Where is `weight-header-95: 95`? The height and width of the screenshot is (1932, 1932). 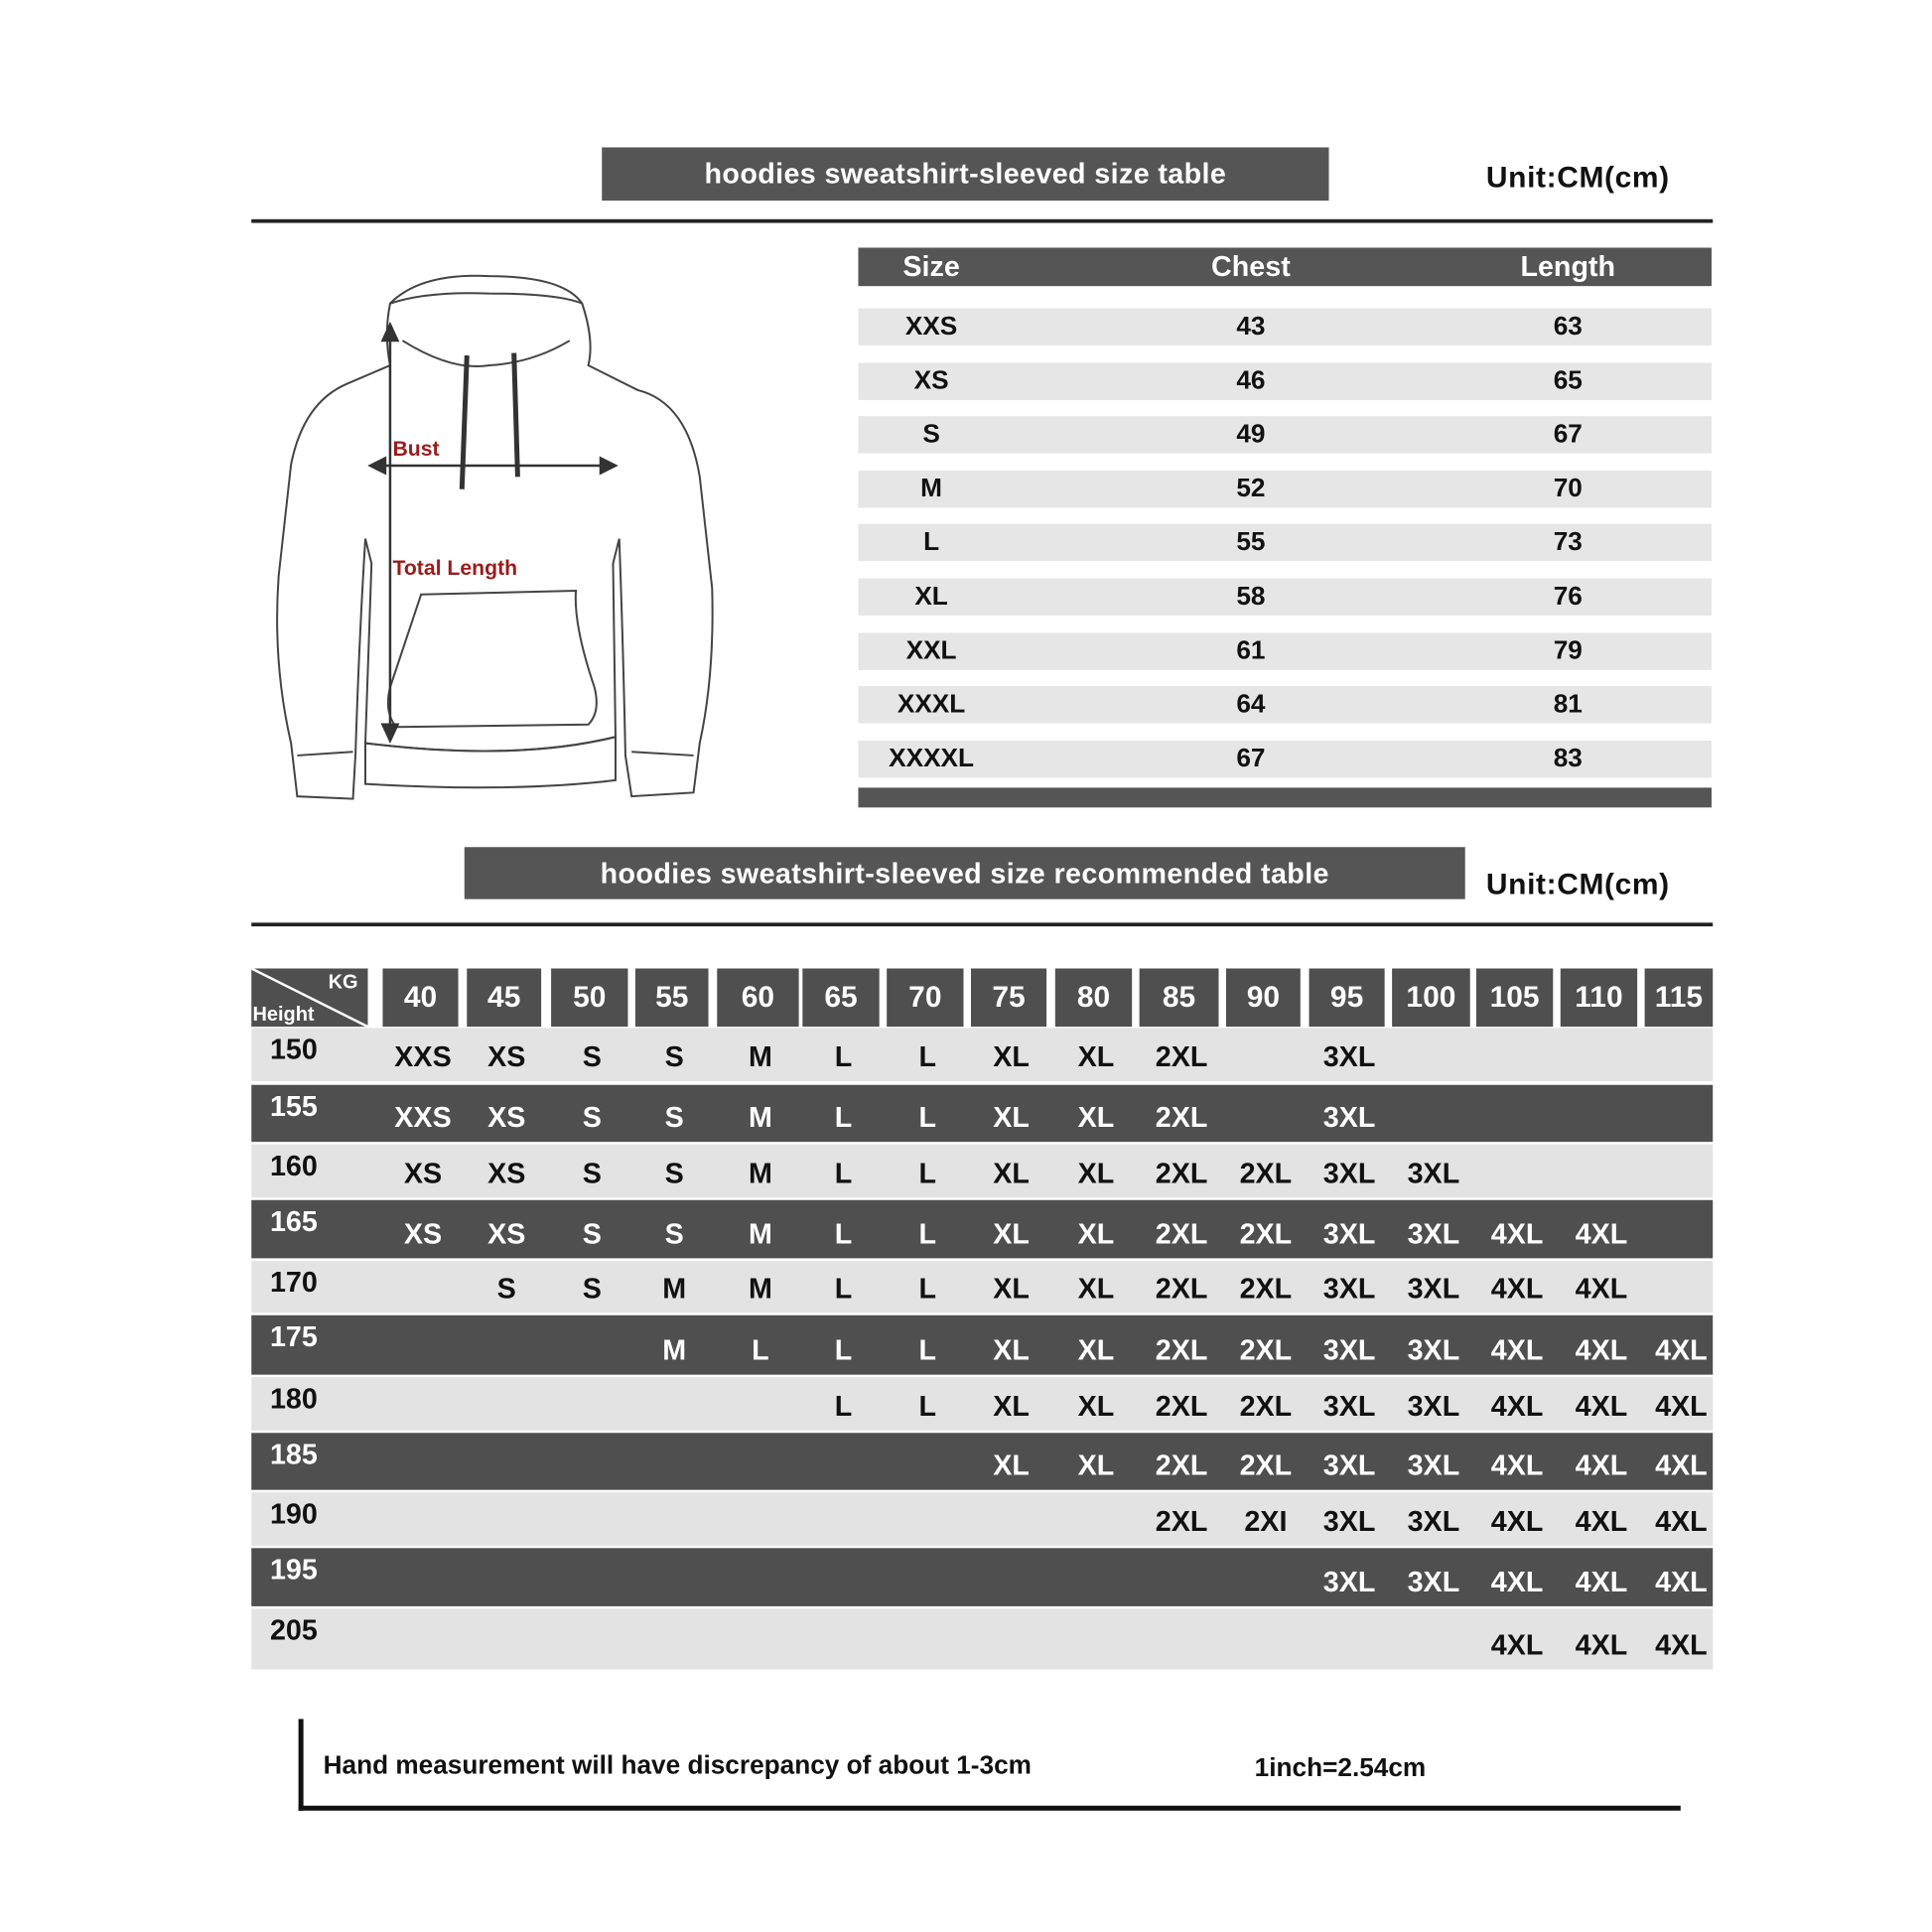 weight-header-95: 95 is located at coordinates (1347, 998).